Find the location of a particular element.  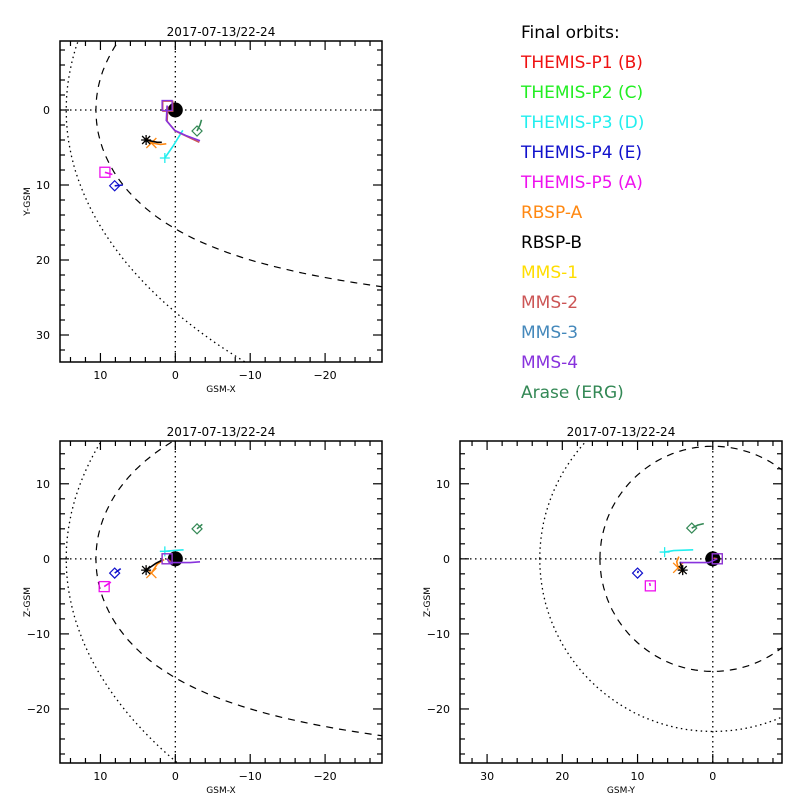

legend-item: MMS-2 is located at coordinates (550, 303).